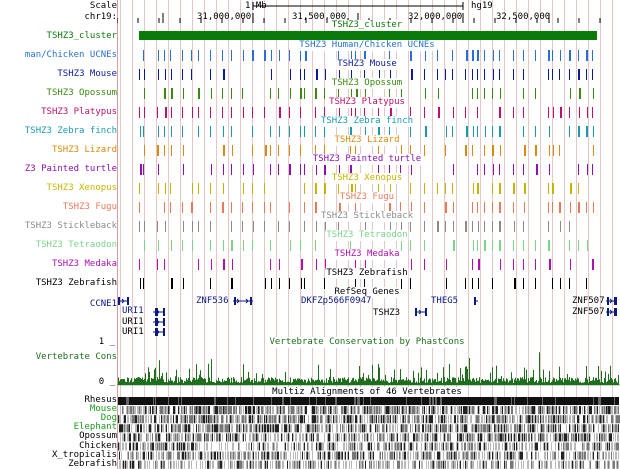 This screenshot has width=620, height=469. What do you see at coordinates (368, 35) in the screenshot?
I see `cluster-bar` at bounding box center [368, 35].